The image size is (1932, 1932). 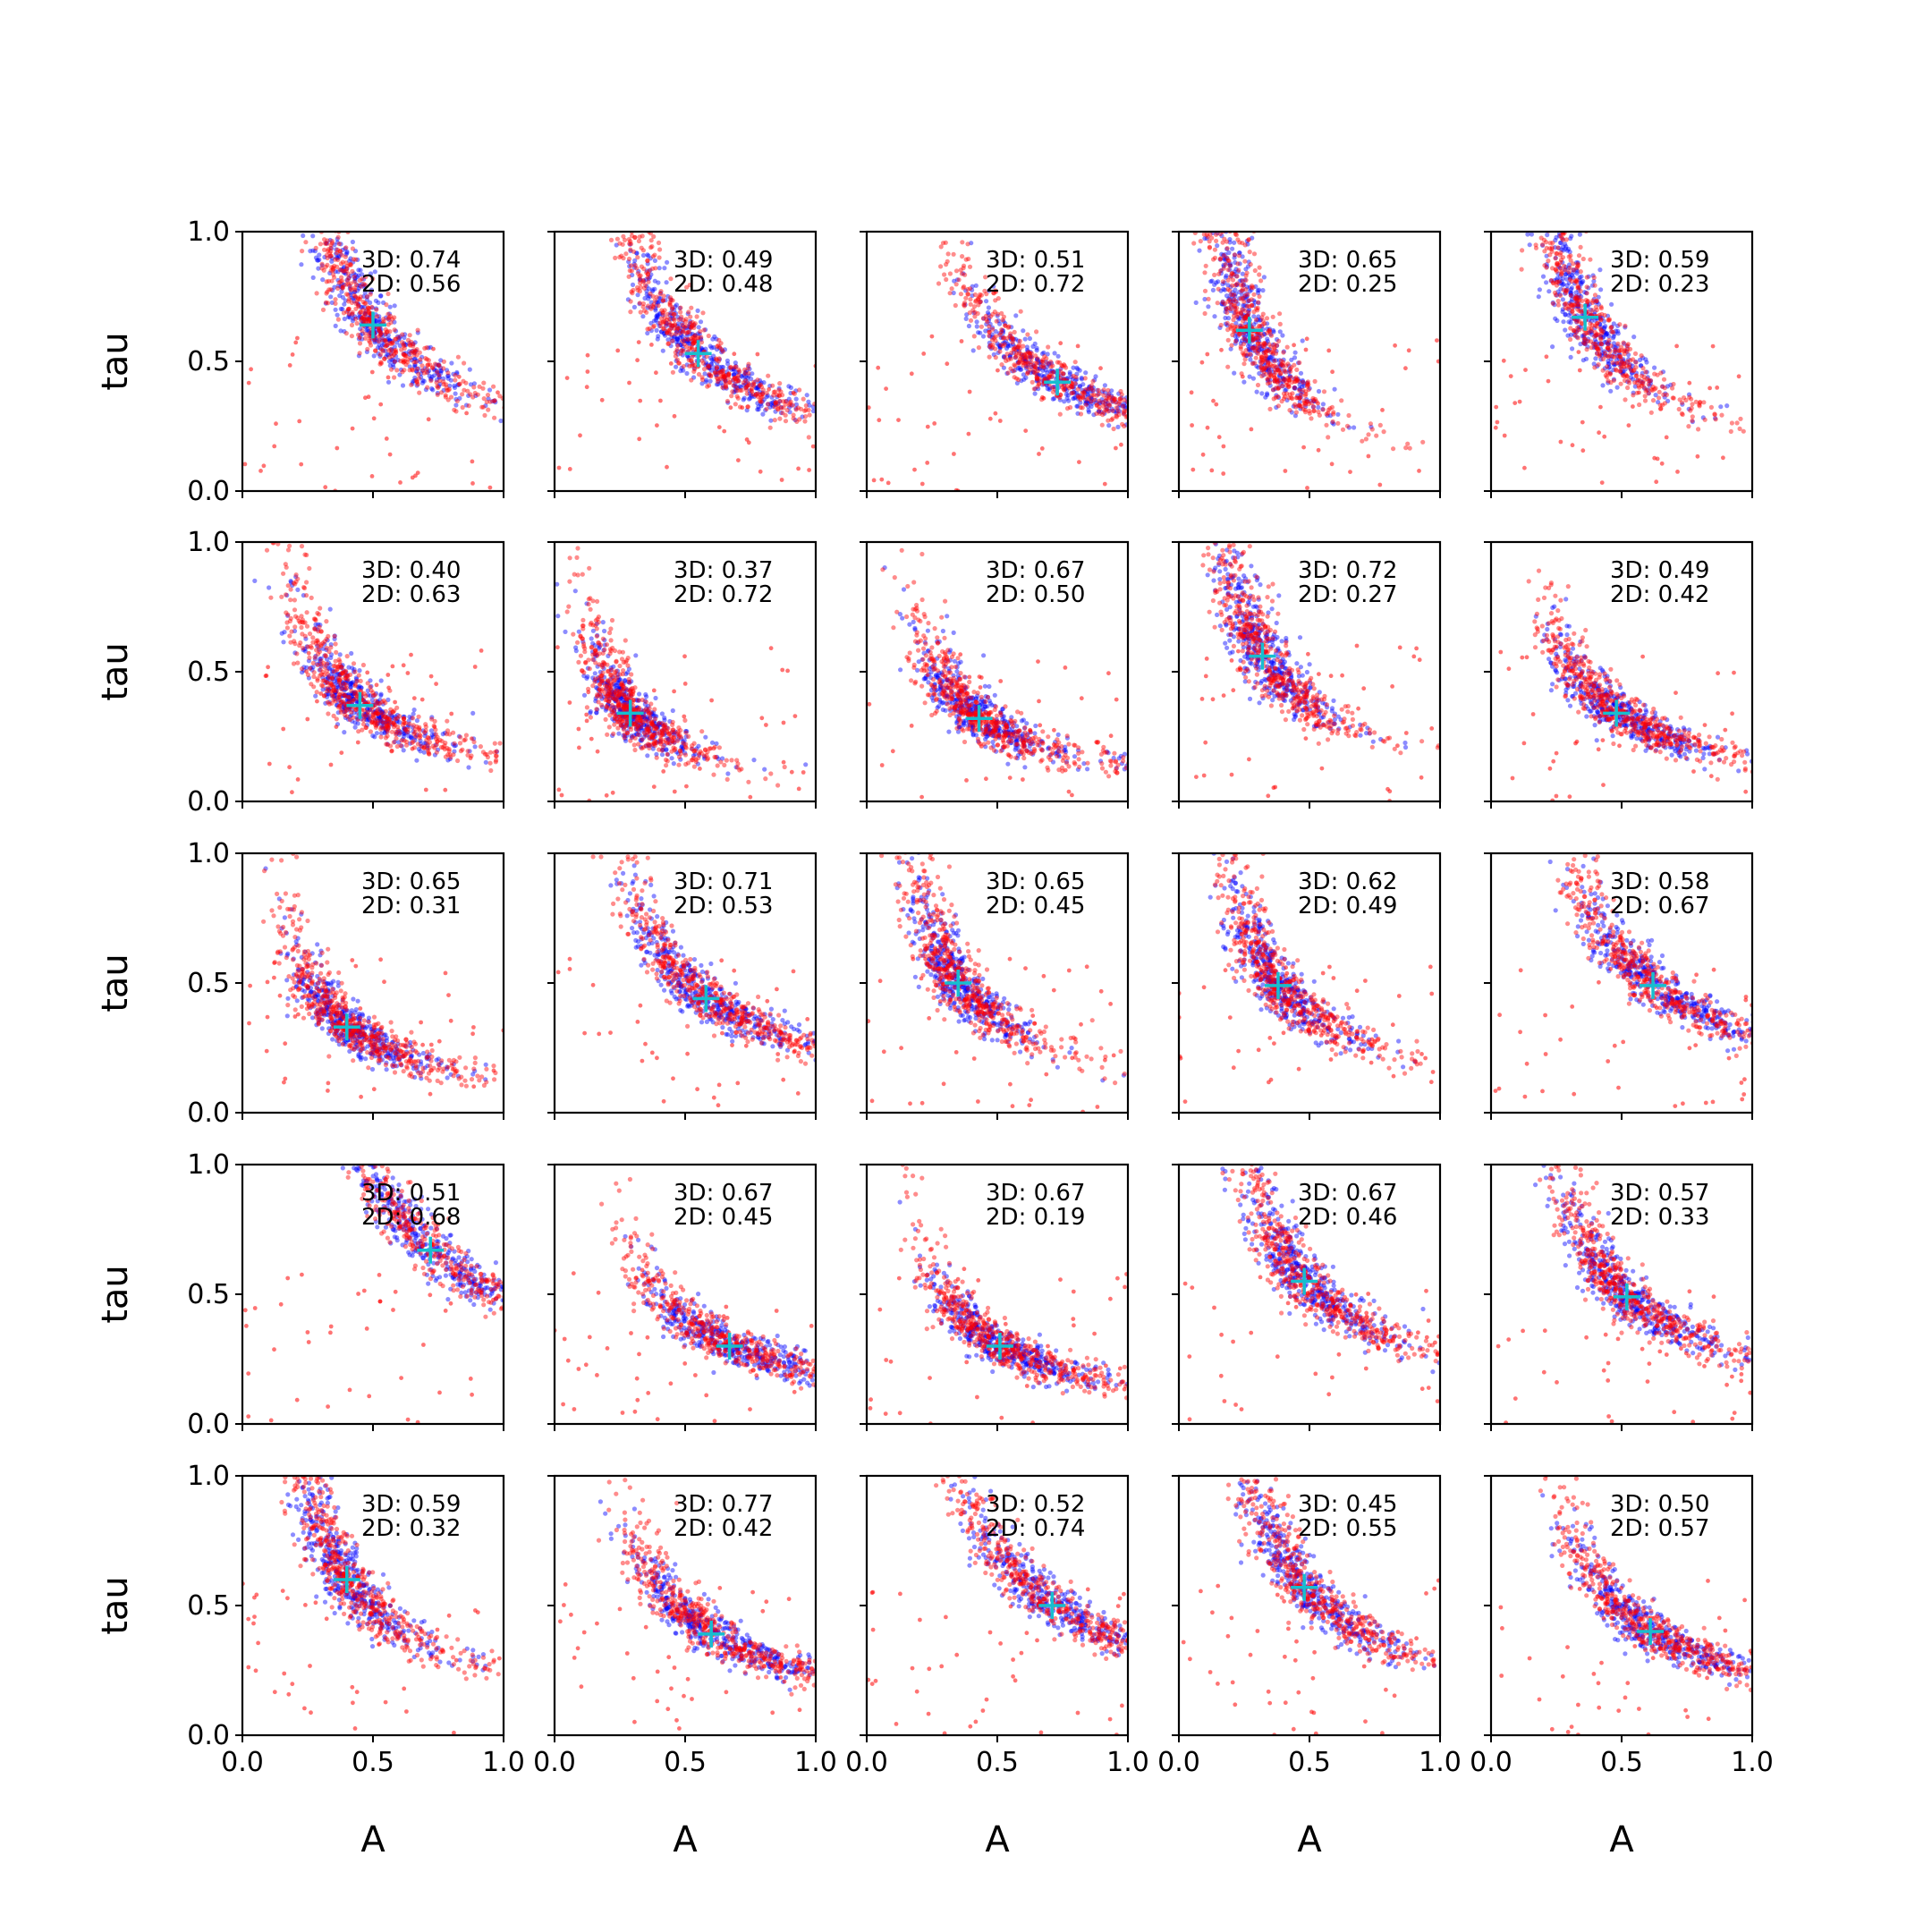 What do you see at coordinates (1035, 260) in the screenshot?
I see `annotation-3d: 3D: 0.51` at bounding box center [1035, 260].